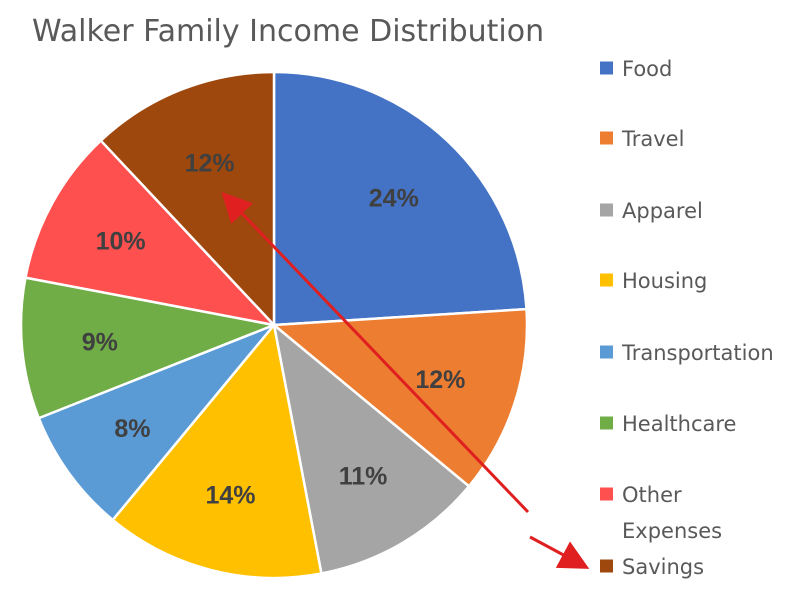 This screenshot has height=611, width=806. I want to click on legend-item-other-expenses: Other Expenses, so click(661, 513).